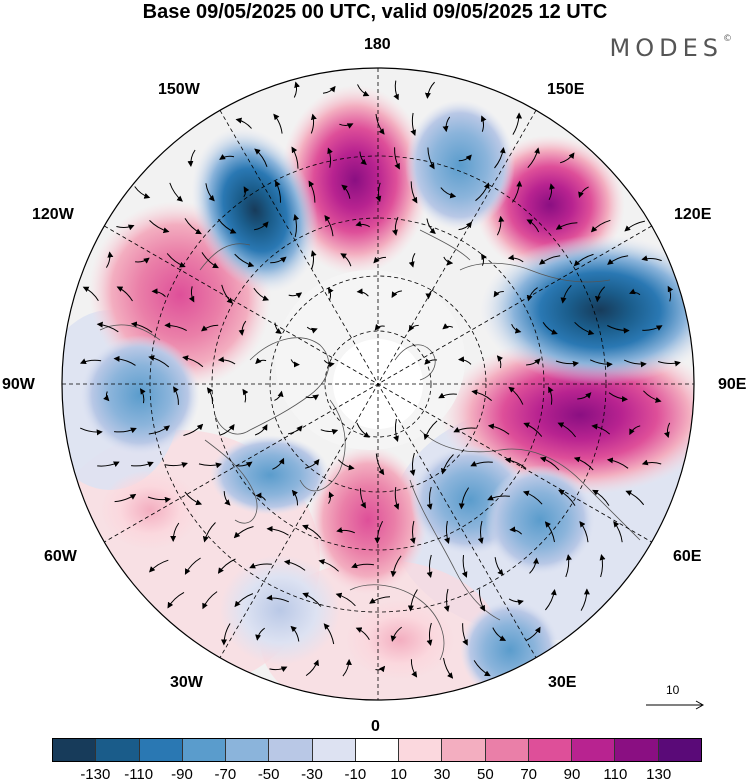 The image size is (750, 783). Describe the element at coordinates (587, 310) in the screenshot. I see `east-siberia-trough` at that location.